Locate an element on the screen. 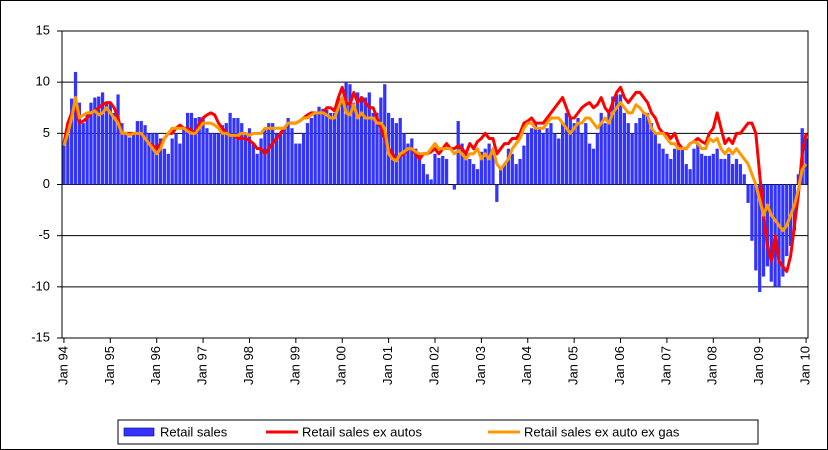  y-tick-label: -15 is located at coordinates (40, 336).